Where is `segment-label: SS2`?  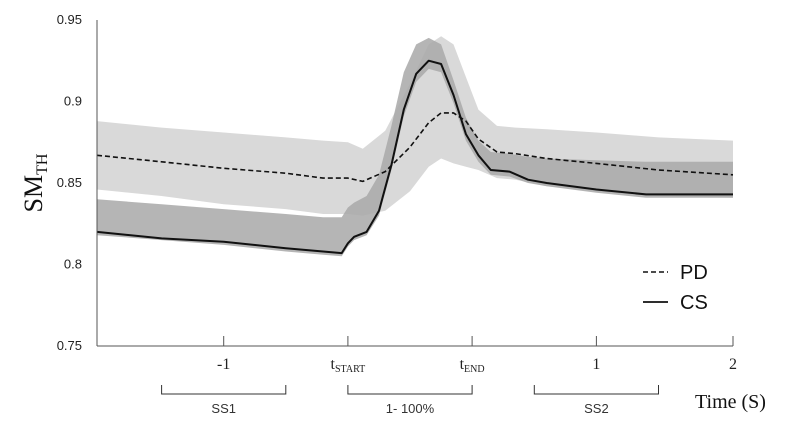
segment-label: SS2 is located at coordinates (596, 408).